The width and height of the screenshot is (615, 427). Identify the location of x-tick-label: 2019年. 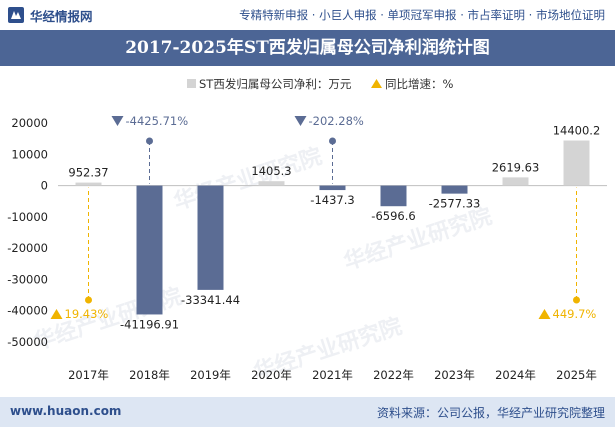
(210, 375).